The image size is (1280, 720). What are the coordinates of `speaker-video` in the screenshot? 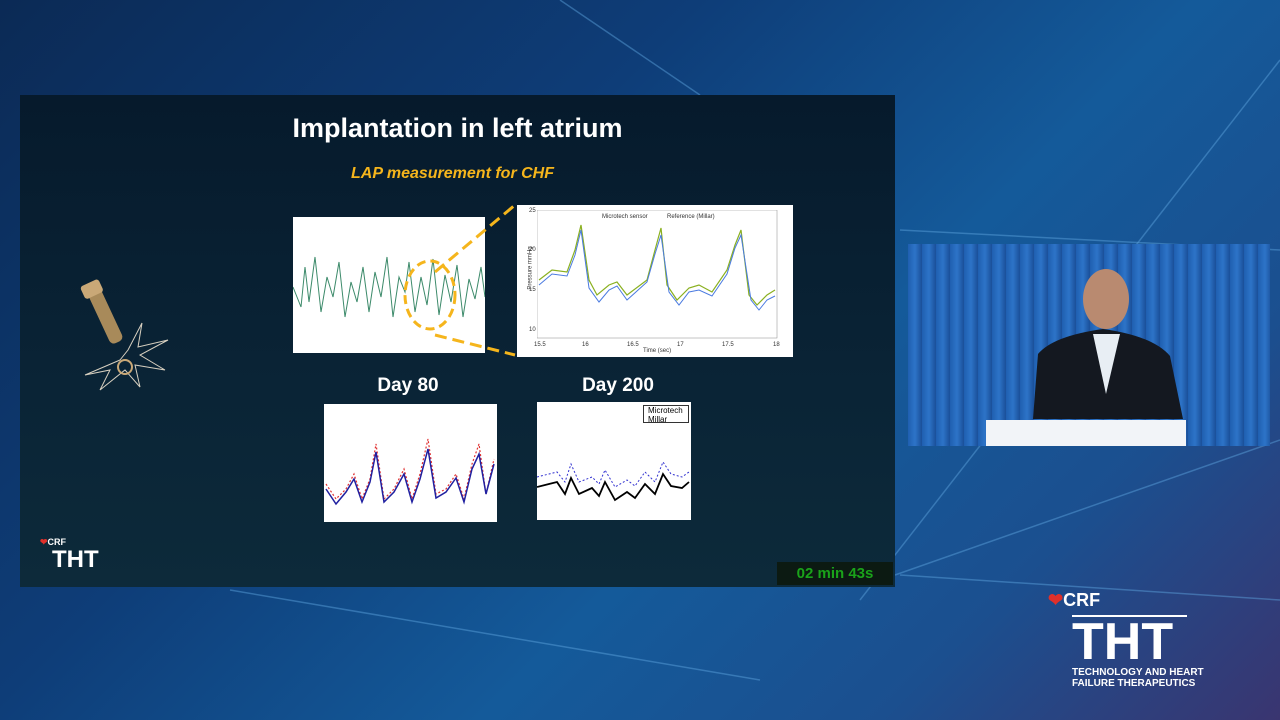 It's located at (1089, 345).